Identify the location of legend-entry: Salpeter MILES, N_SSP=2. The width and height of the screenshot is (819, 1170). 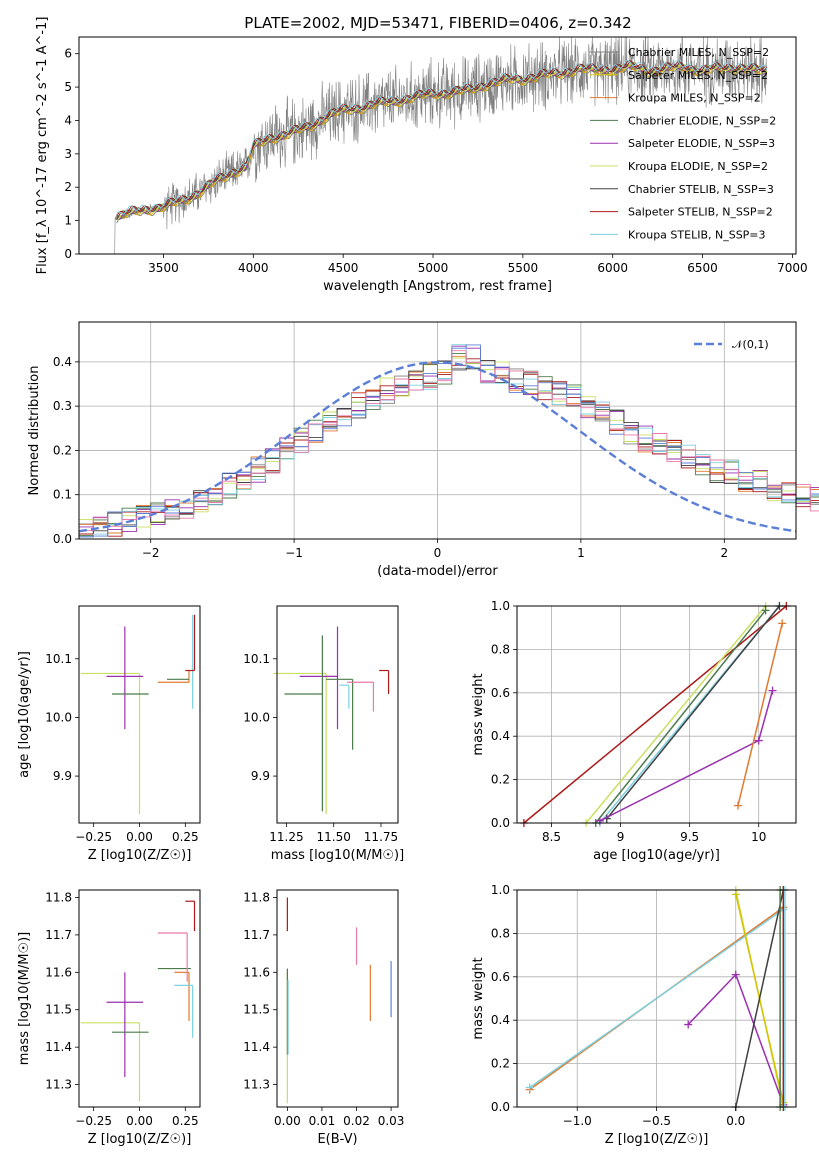
(698, 75).